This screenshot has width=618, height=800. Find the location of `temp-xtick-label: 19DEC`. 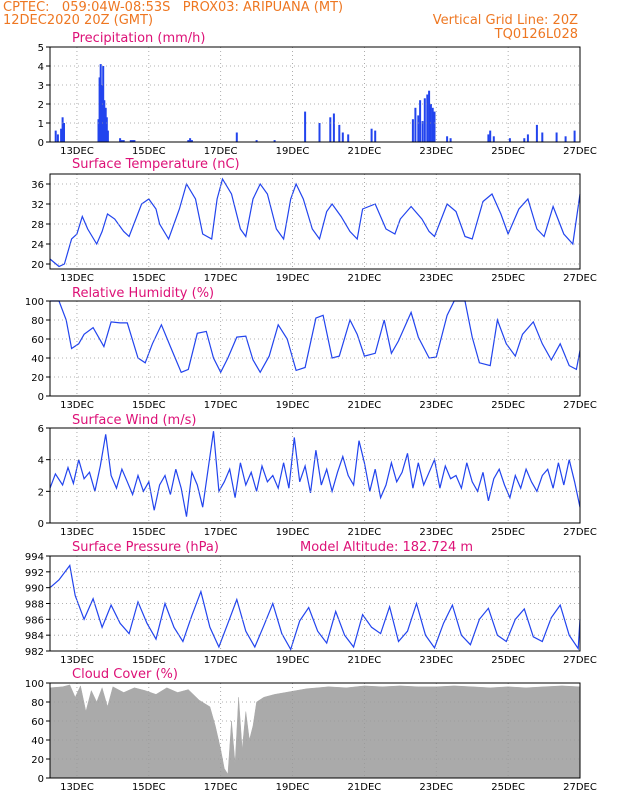

temp-xtick-label: 19DEC is located at coordinates (293, 278).